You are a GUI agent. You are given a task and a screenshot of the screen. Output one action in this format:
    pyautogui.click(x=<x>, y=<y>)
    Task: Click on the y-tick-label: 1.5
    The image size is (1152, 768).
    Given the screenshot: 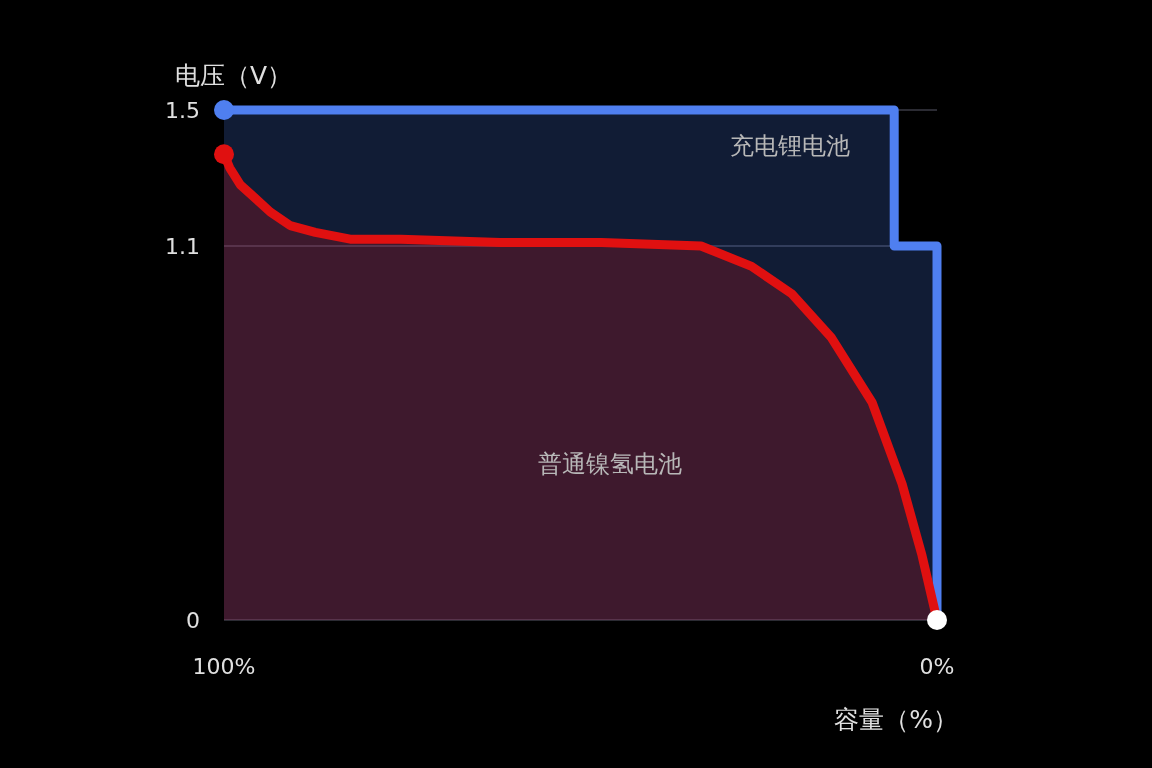 What is the action you would take?
    pyautogui.click(x=182, y=110)
    